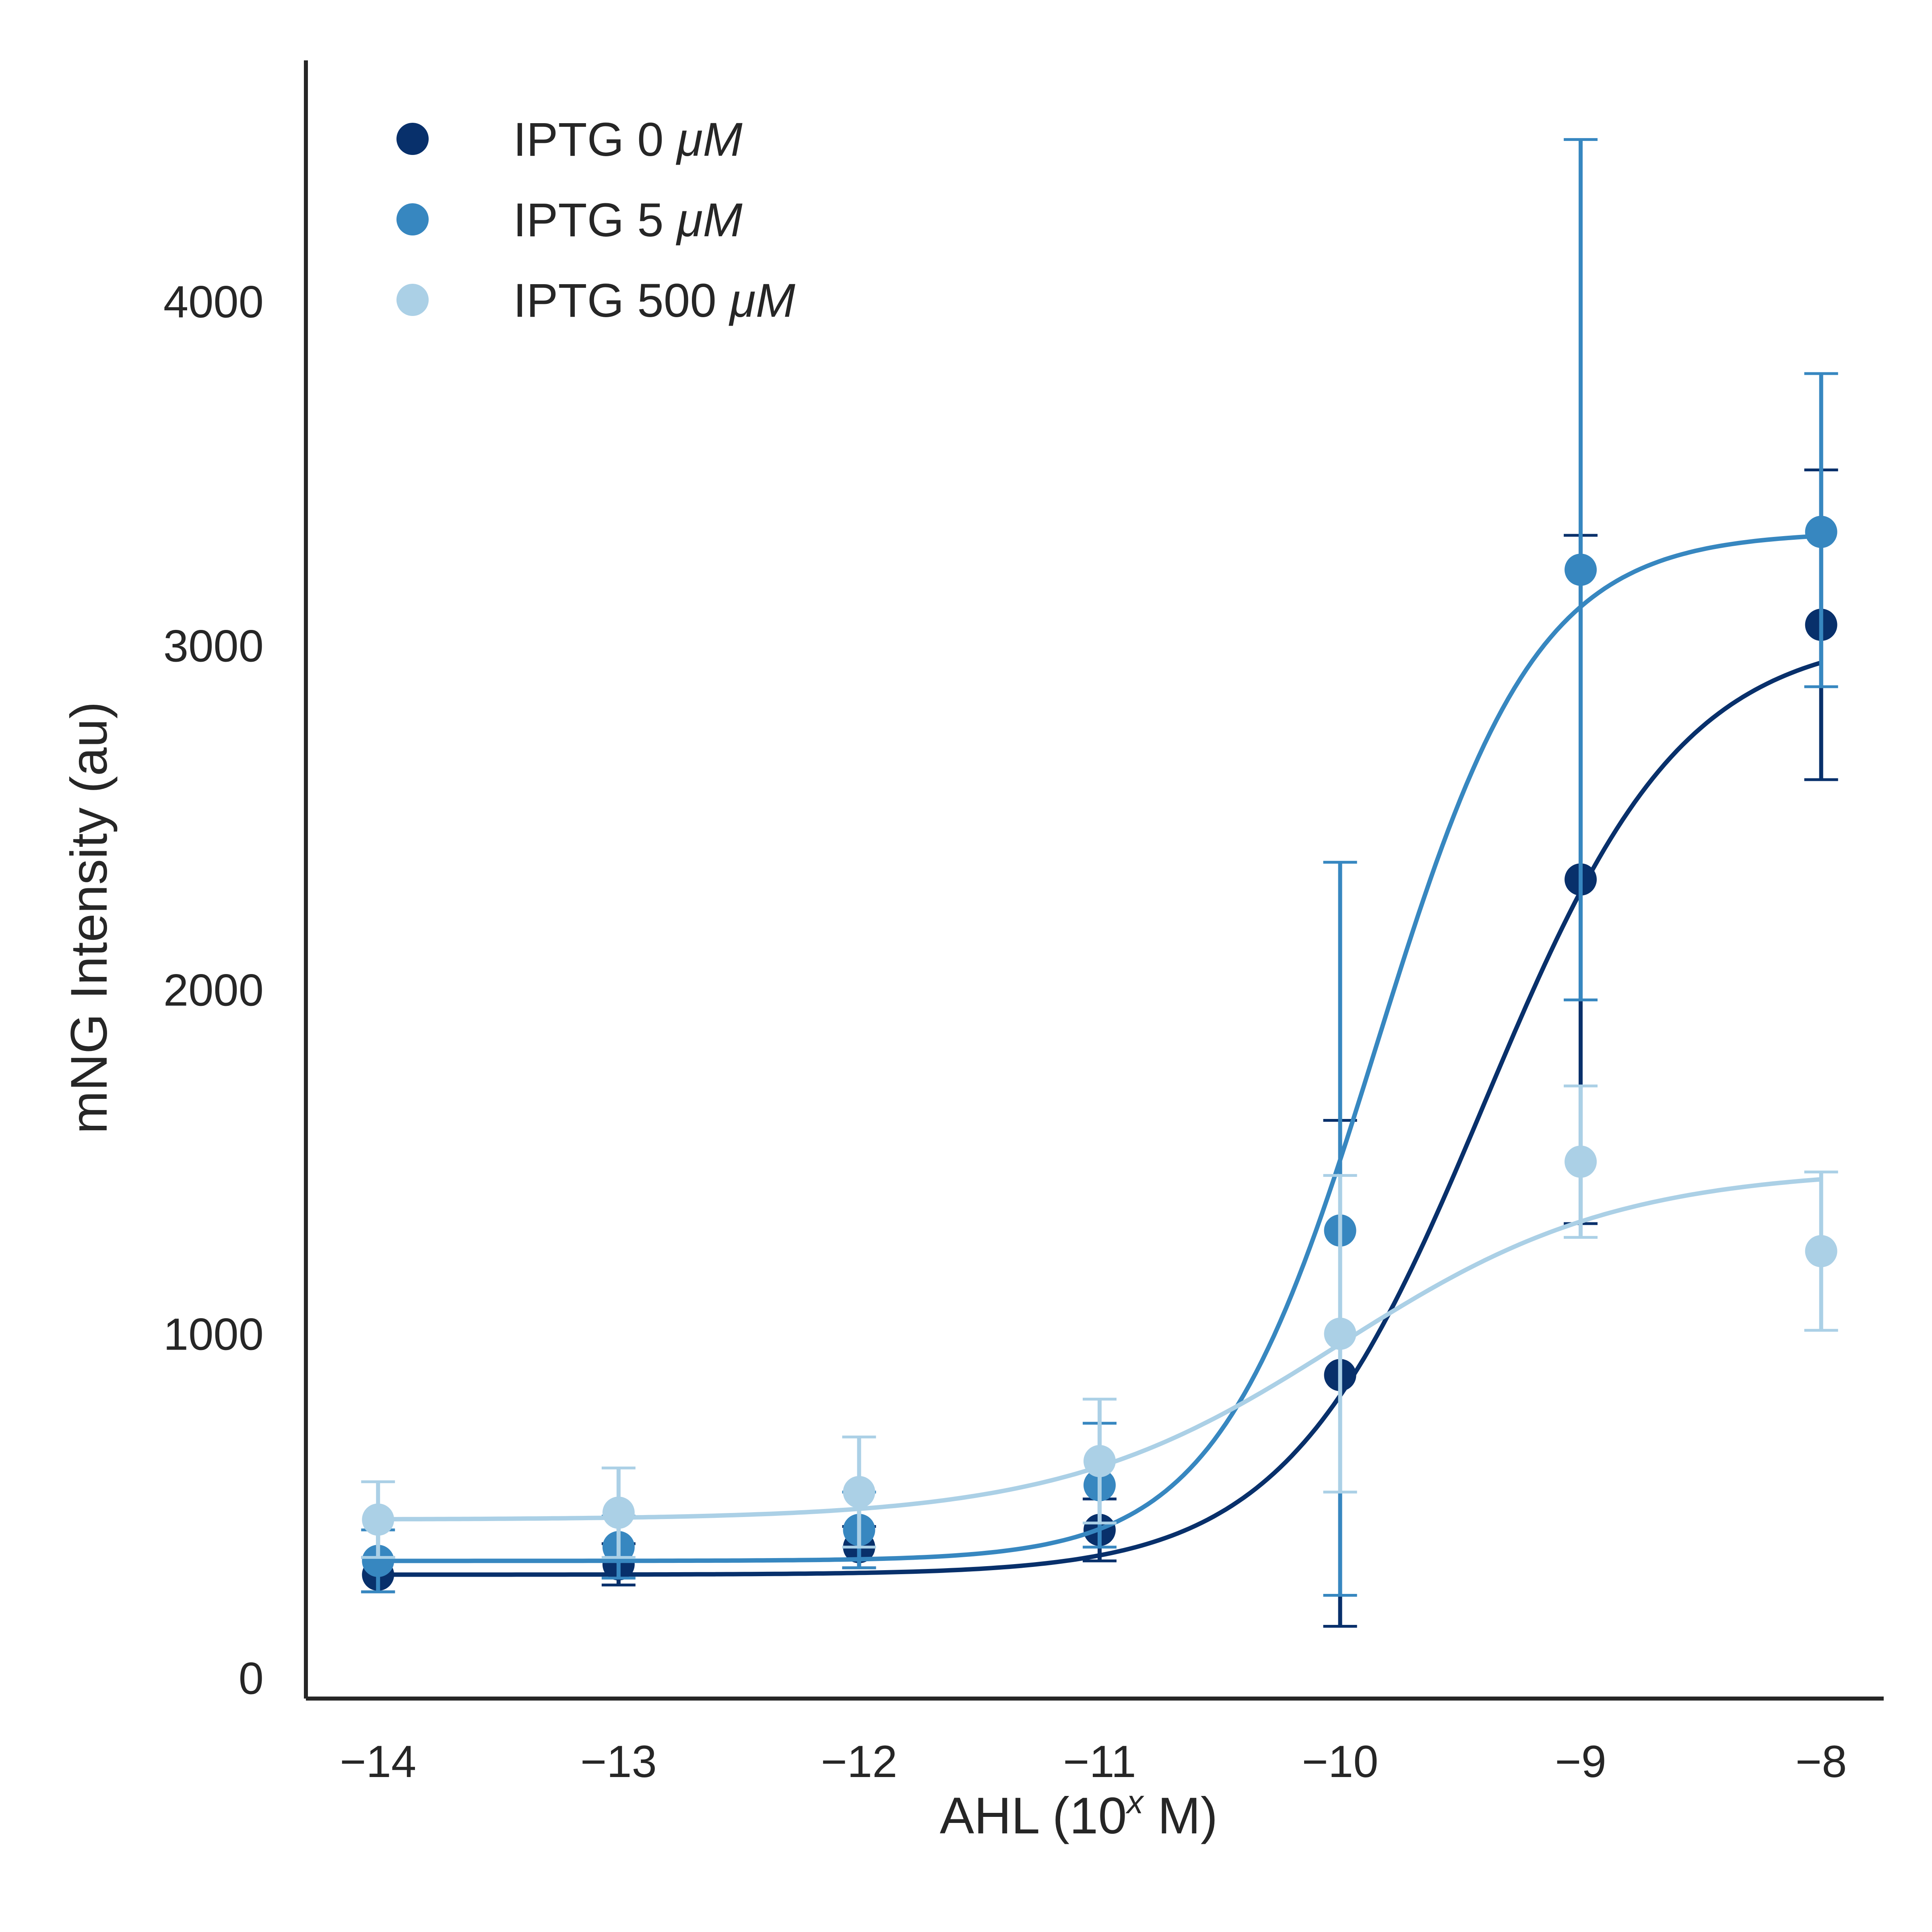  Describe the element at coordinates (1079, 1814) in the screenshot. I see `x-axis-title: AHL (10x M)` at that location.